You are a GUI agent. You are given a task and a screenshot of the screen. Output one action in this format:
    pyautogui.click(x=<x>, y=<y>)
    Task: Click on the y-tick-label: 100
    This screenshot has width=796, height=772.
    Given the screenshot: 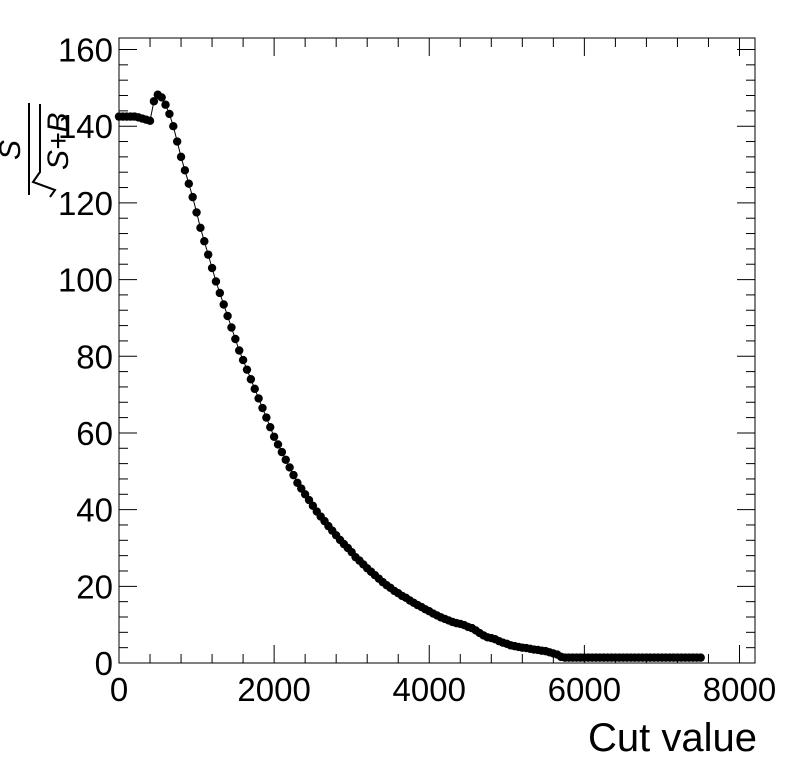 What is the action you would take?
    pyautogui.click(x=85, y=280)
    